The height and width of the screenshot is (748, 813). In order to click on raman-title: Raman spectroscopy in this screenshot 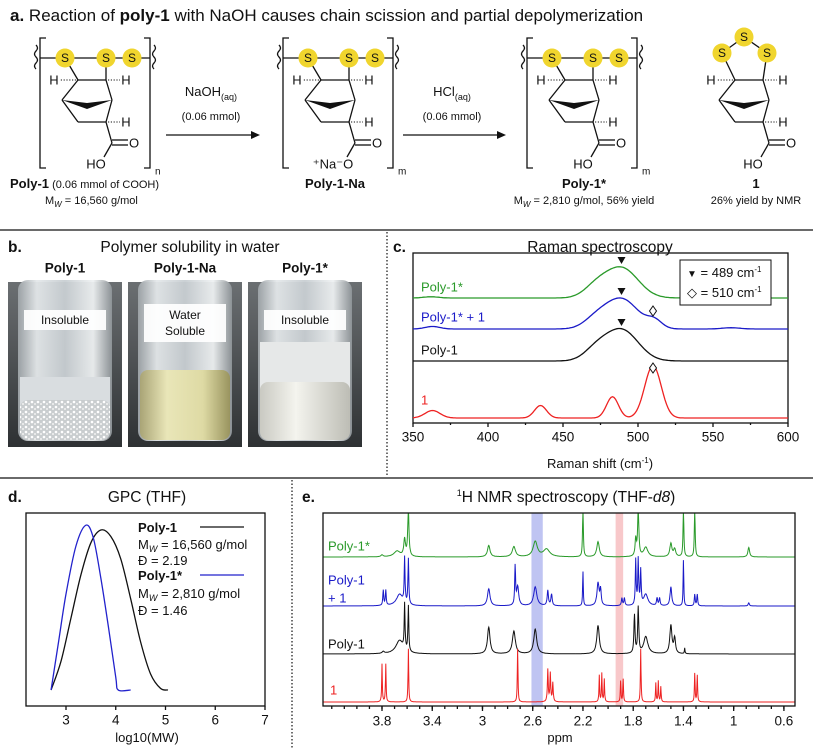, I will do `click(600, 247)`.